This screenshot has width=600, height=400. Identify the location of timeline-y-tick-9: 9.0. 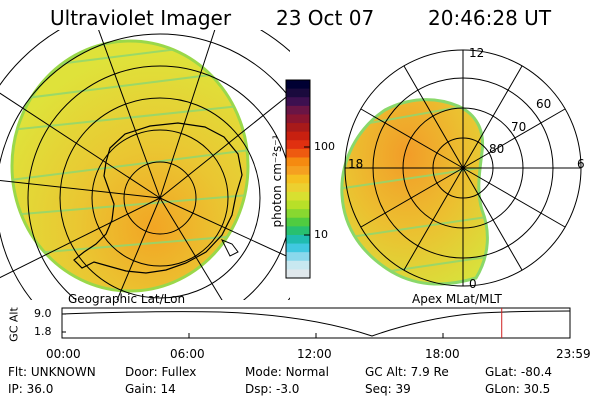
(43, 313).